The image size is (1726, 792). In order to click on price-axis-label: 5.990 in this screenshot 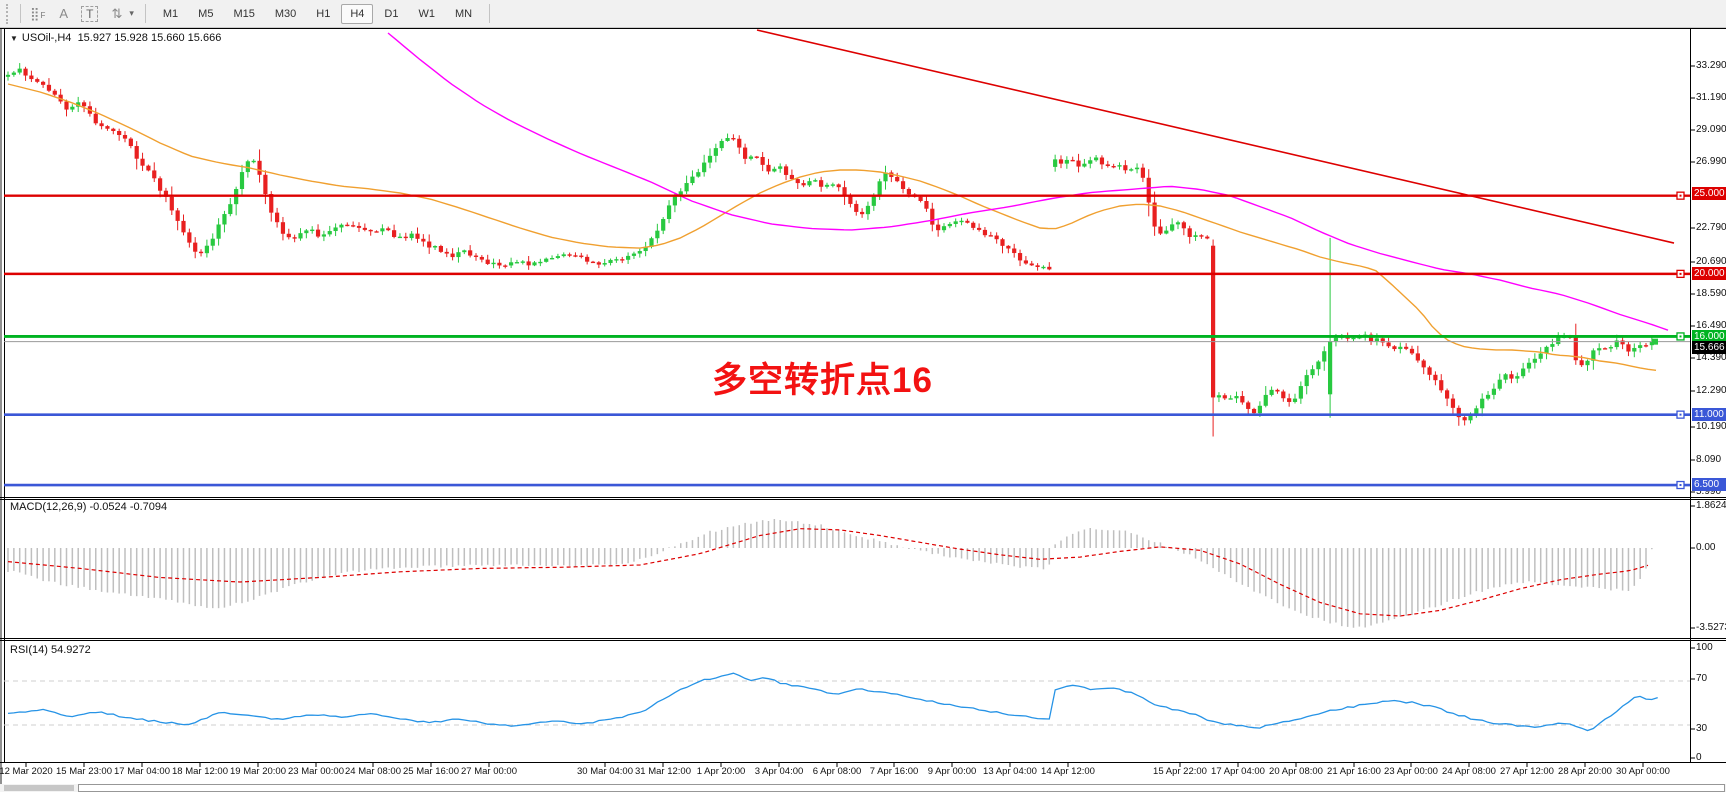, I will do `click(1709, 491)`.